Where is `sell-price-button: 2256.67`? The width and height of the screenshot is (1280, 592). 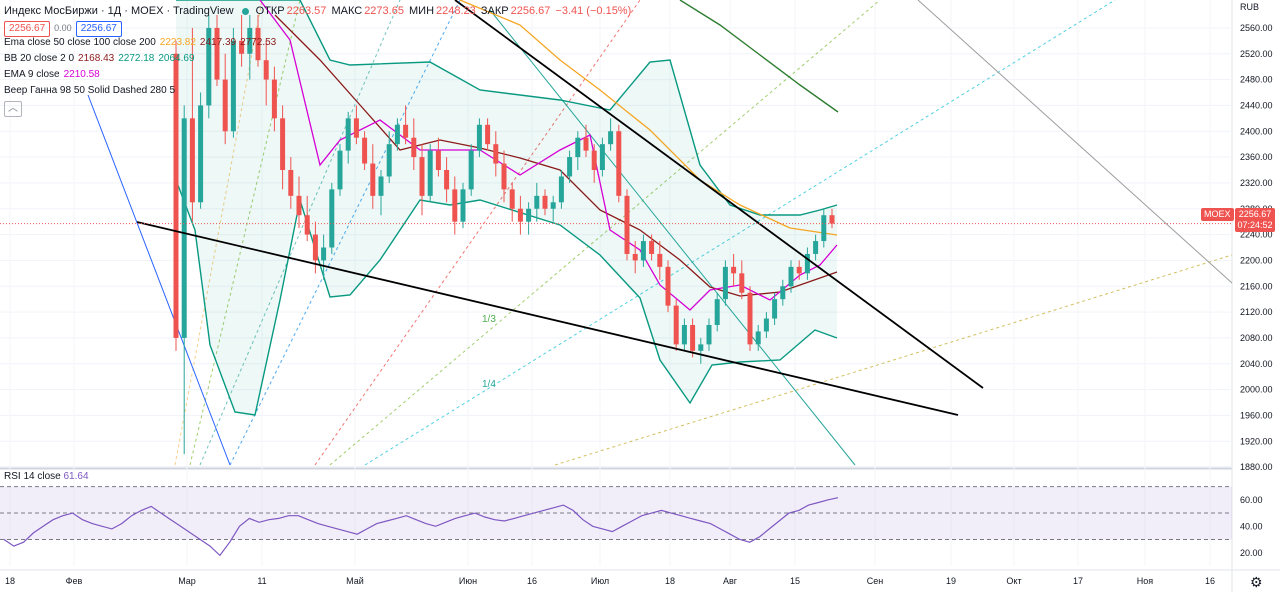
sell-price-button: 2256.67 is located at coordinates (27, 29).